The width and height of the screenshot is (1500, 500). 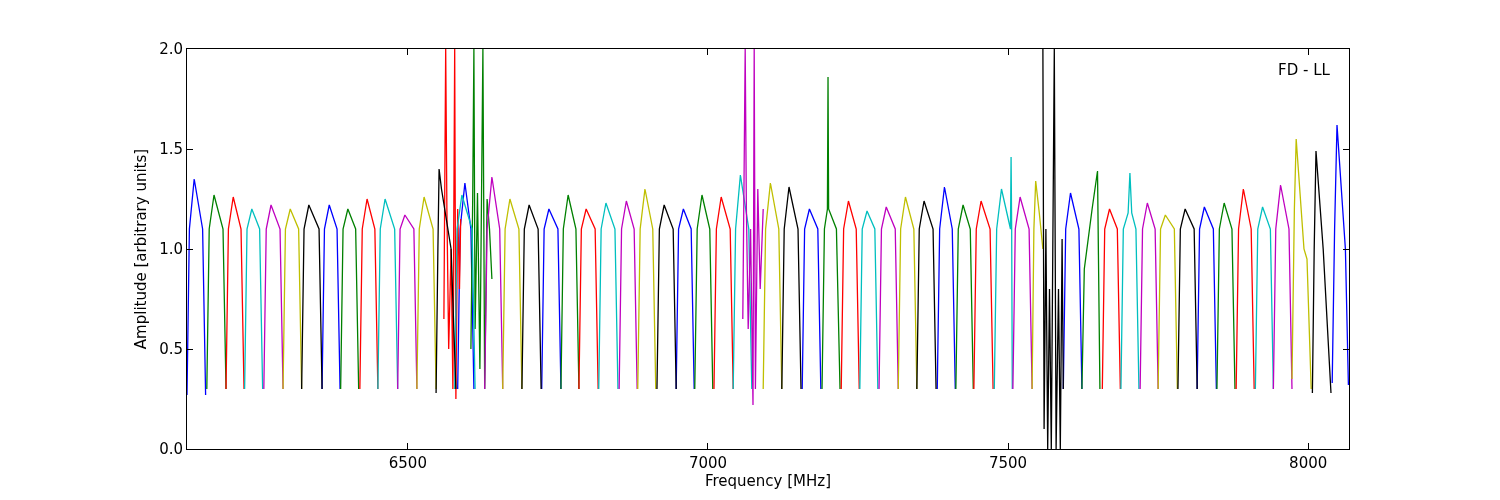 What do you see at coordinates (1304, 70) in the screenshot?
I see `annotation: FD - LL` at bounding box center [1304, 70].